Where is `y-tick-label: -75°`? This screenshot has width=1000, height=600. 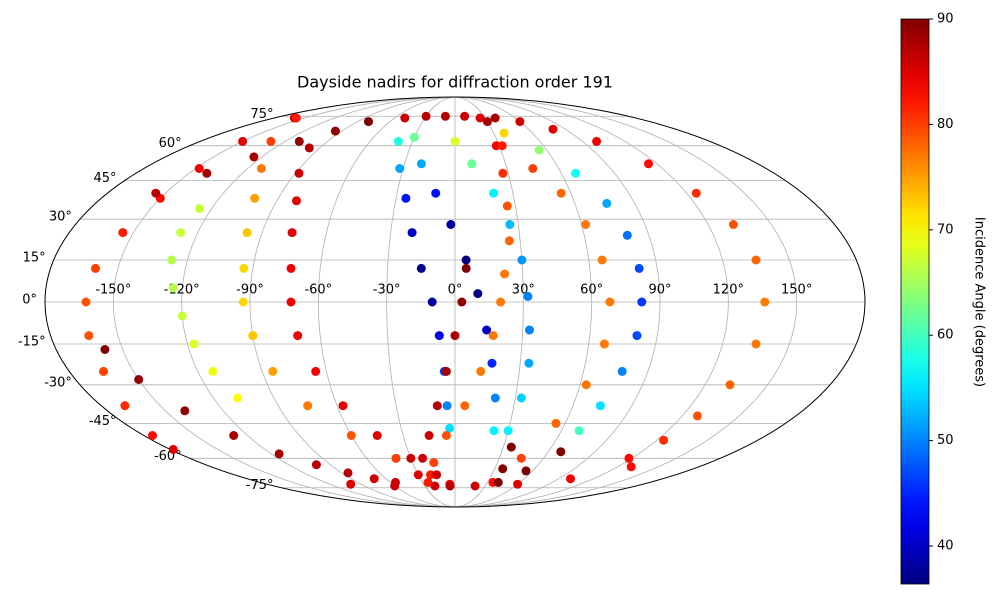 y-tick-label: -75° is located at coordinates (260, 485).